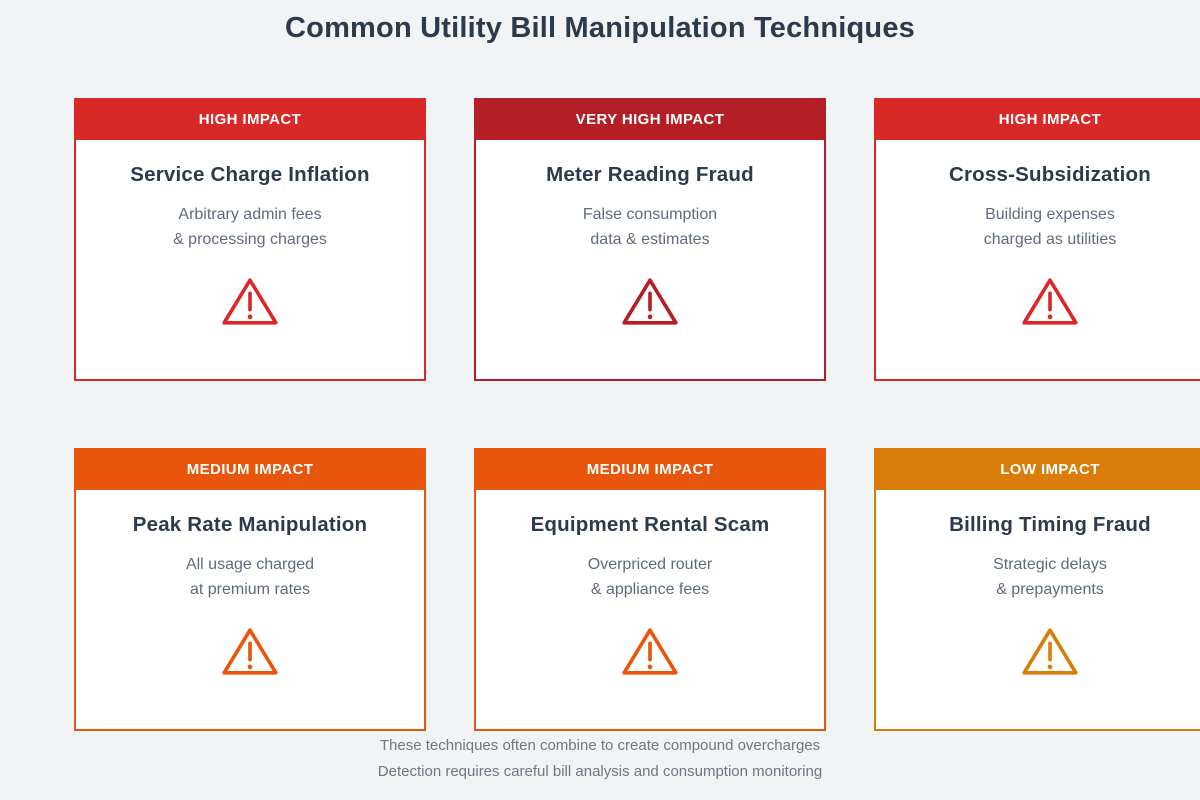 This screenshot has height=800, width=1200. Describe the element at coordinates (1050, 174) in the screenshot. I see `card-title: Cross-Subsidization` at that location.